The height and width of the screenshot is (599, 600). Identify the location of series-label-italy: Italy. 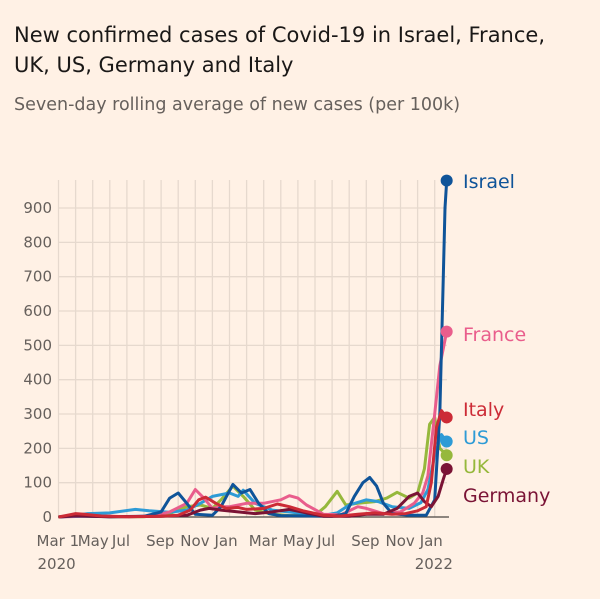
(483, 410).